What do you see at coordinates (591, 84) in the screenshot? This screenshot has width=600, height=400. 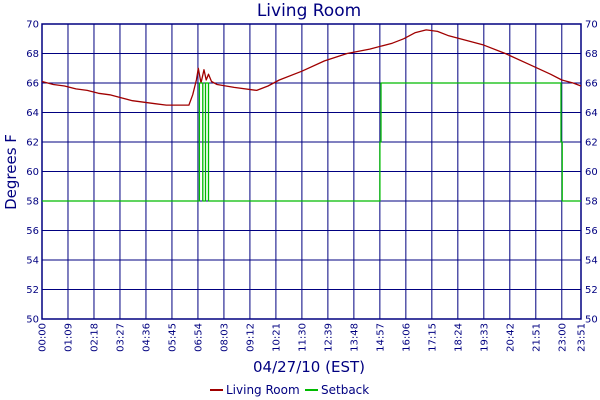 I see `y-tick-label-right: 66` at bounding box center [591, 84].